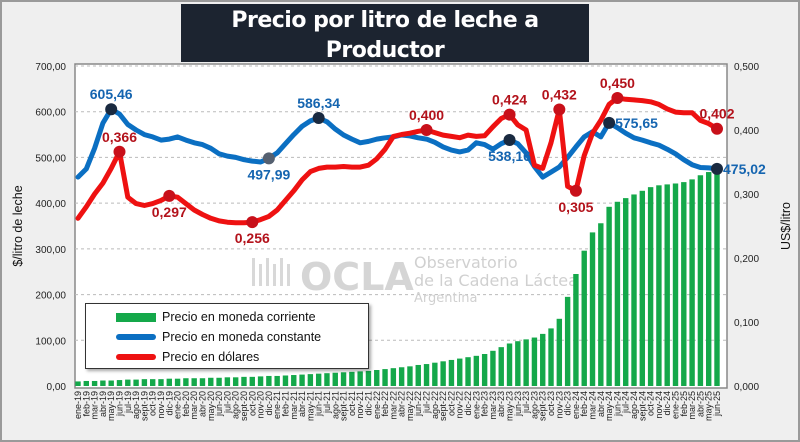 The image size is (800, 442). I want to click on watermark-line: de la Cadena Láctea, so click(496, 280).